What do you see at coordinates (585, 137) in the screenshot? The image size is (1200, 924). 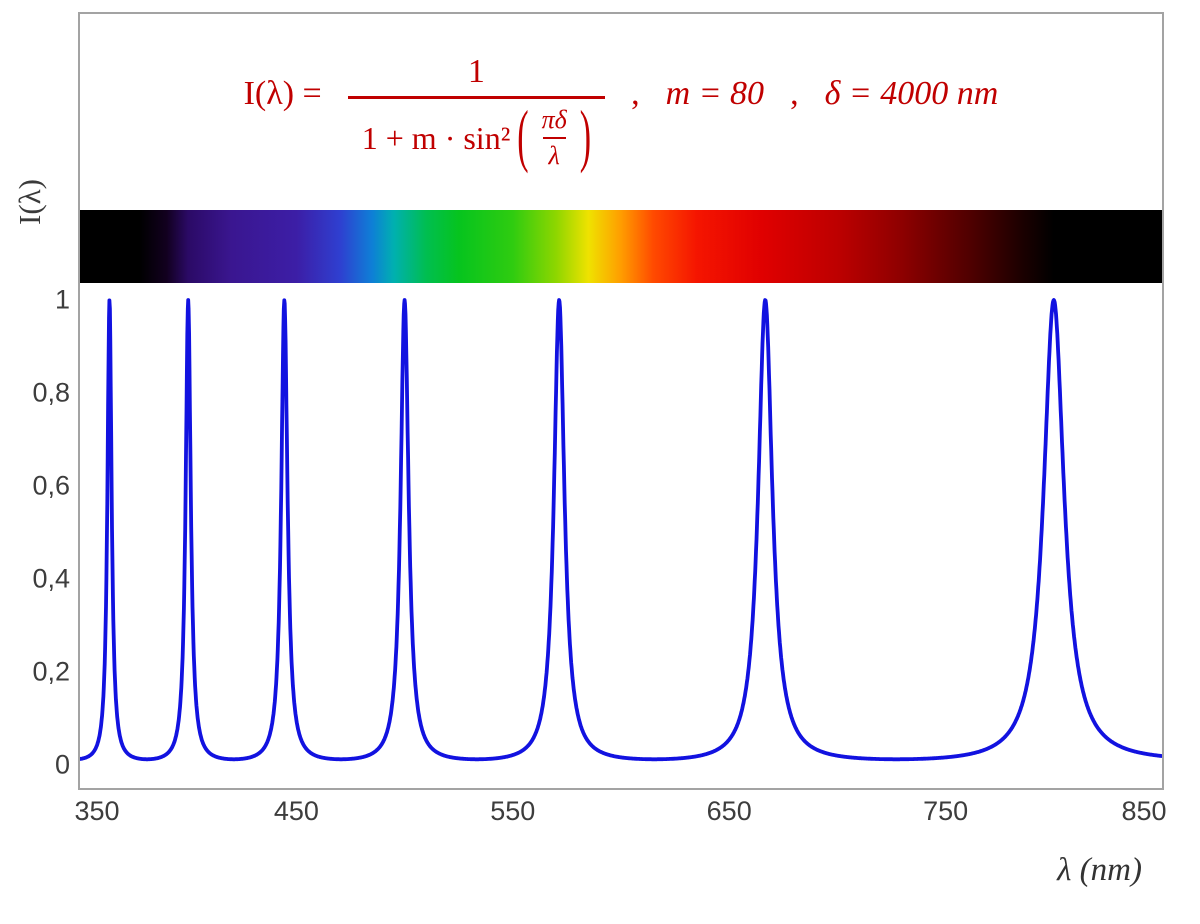 I see `close-paren: )` at bounding box center [585, 137].